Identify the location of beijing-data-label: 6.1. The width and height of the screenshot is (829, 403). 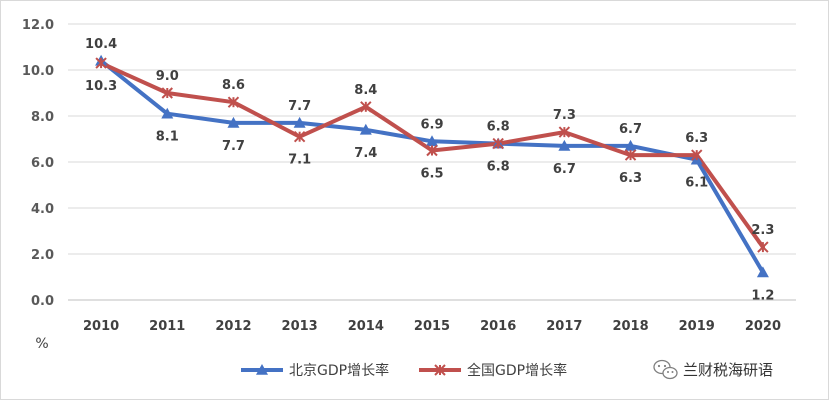
(696, 183).